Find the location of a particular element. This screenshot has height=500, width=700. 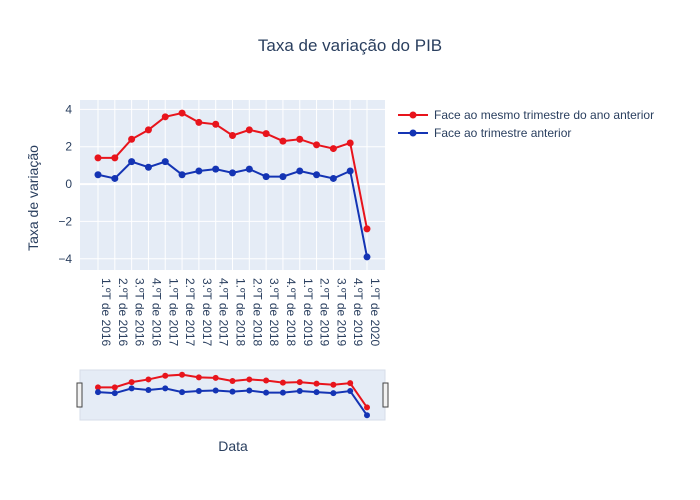

y-tick-label: −2 is located at coordinates (65, 221).